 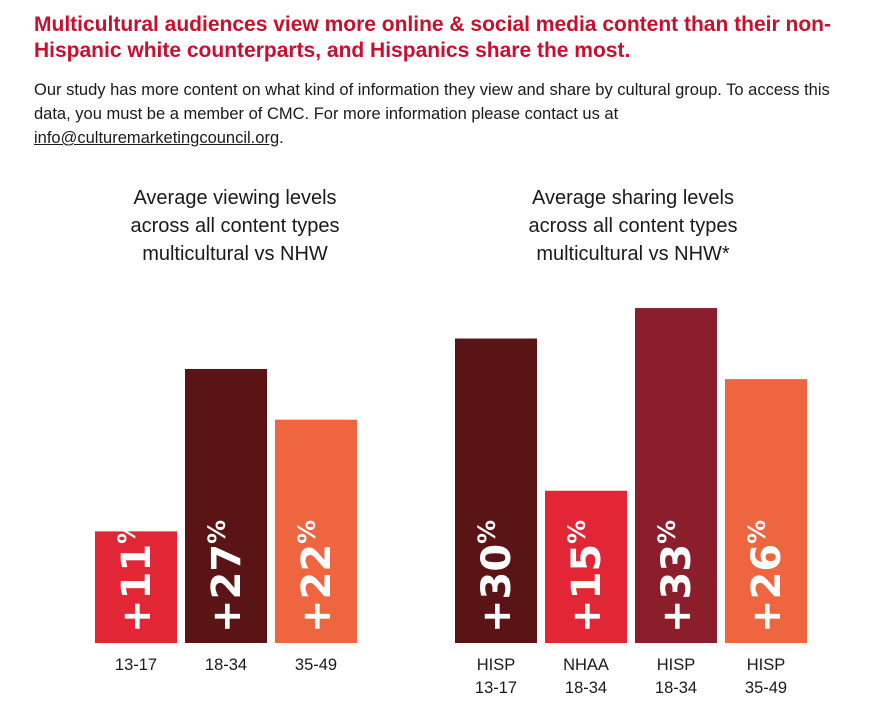 I want to click on sharing-tick-label-1-1: HISP, so click(x=496, y=665).